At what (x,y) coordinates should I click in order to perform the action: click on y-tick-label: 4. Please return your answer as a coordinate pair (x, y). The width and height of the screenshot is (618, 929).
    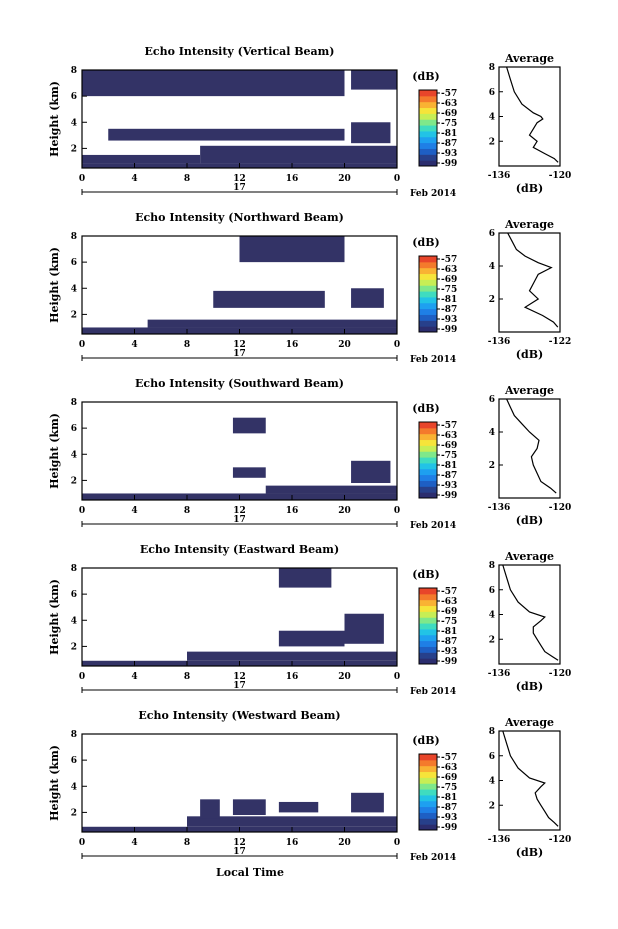
    Looking at the image, I should click on (74, 123).